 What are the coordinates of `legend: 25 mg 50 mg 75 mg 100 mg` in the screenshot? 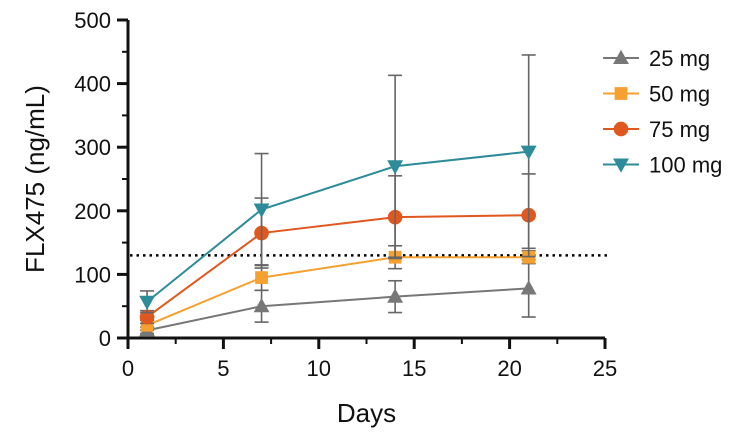 It's located at (662, 112).